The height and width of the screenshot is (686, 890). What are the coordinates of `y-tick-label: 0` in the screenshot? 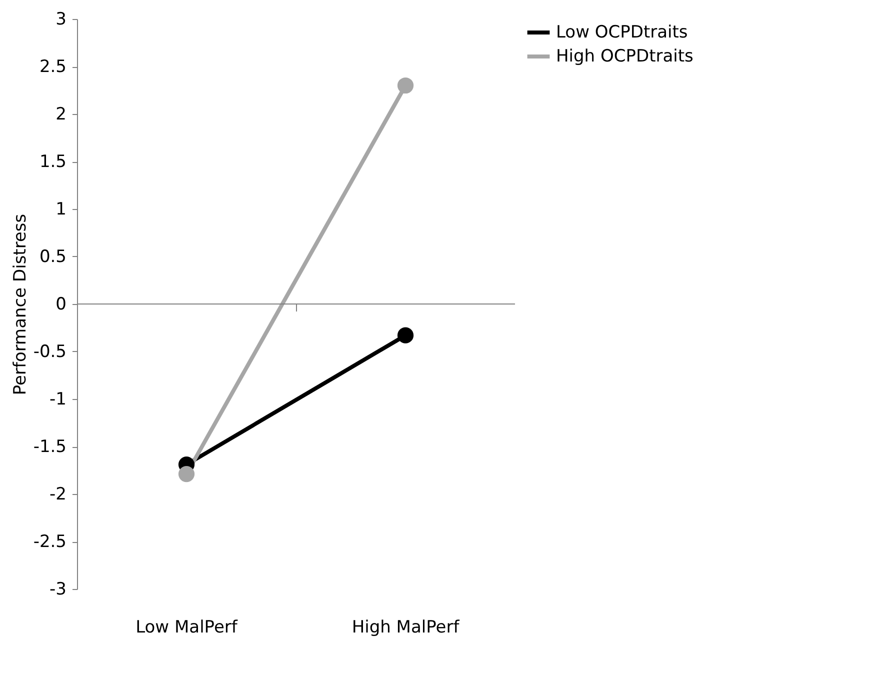 It's located at (61, 304).